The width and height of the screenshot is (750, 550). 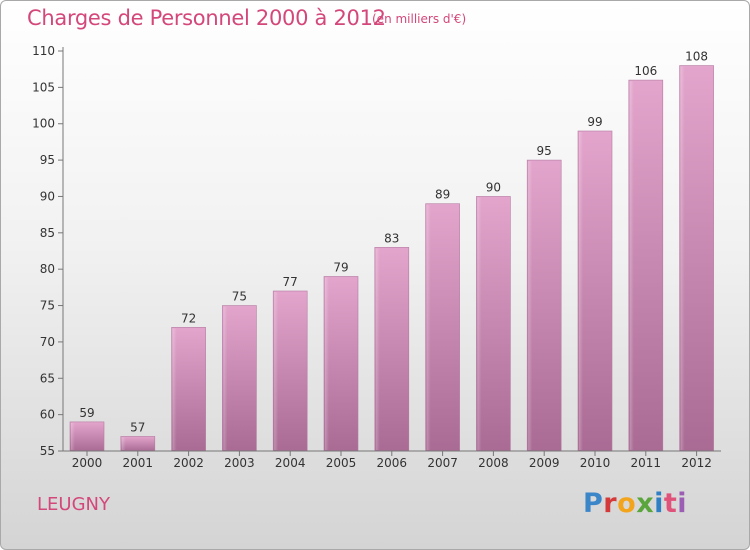 What do you see at coordinates (391, 238) in the screenshot?
I see `bar-value-label: 83` at bounding box center [391, 238].